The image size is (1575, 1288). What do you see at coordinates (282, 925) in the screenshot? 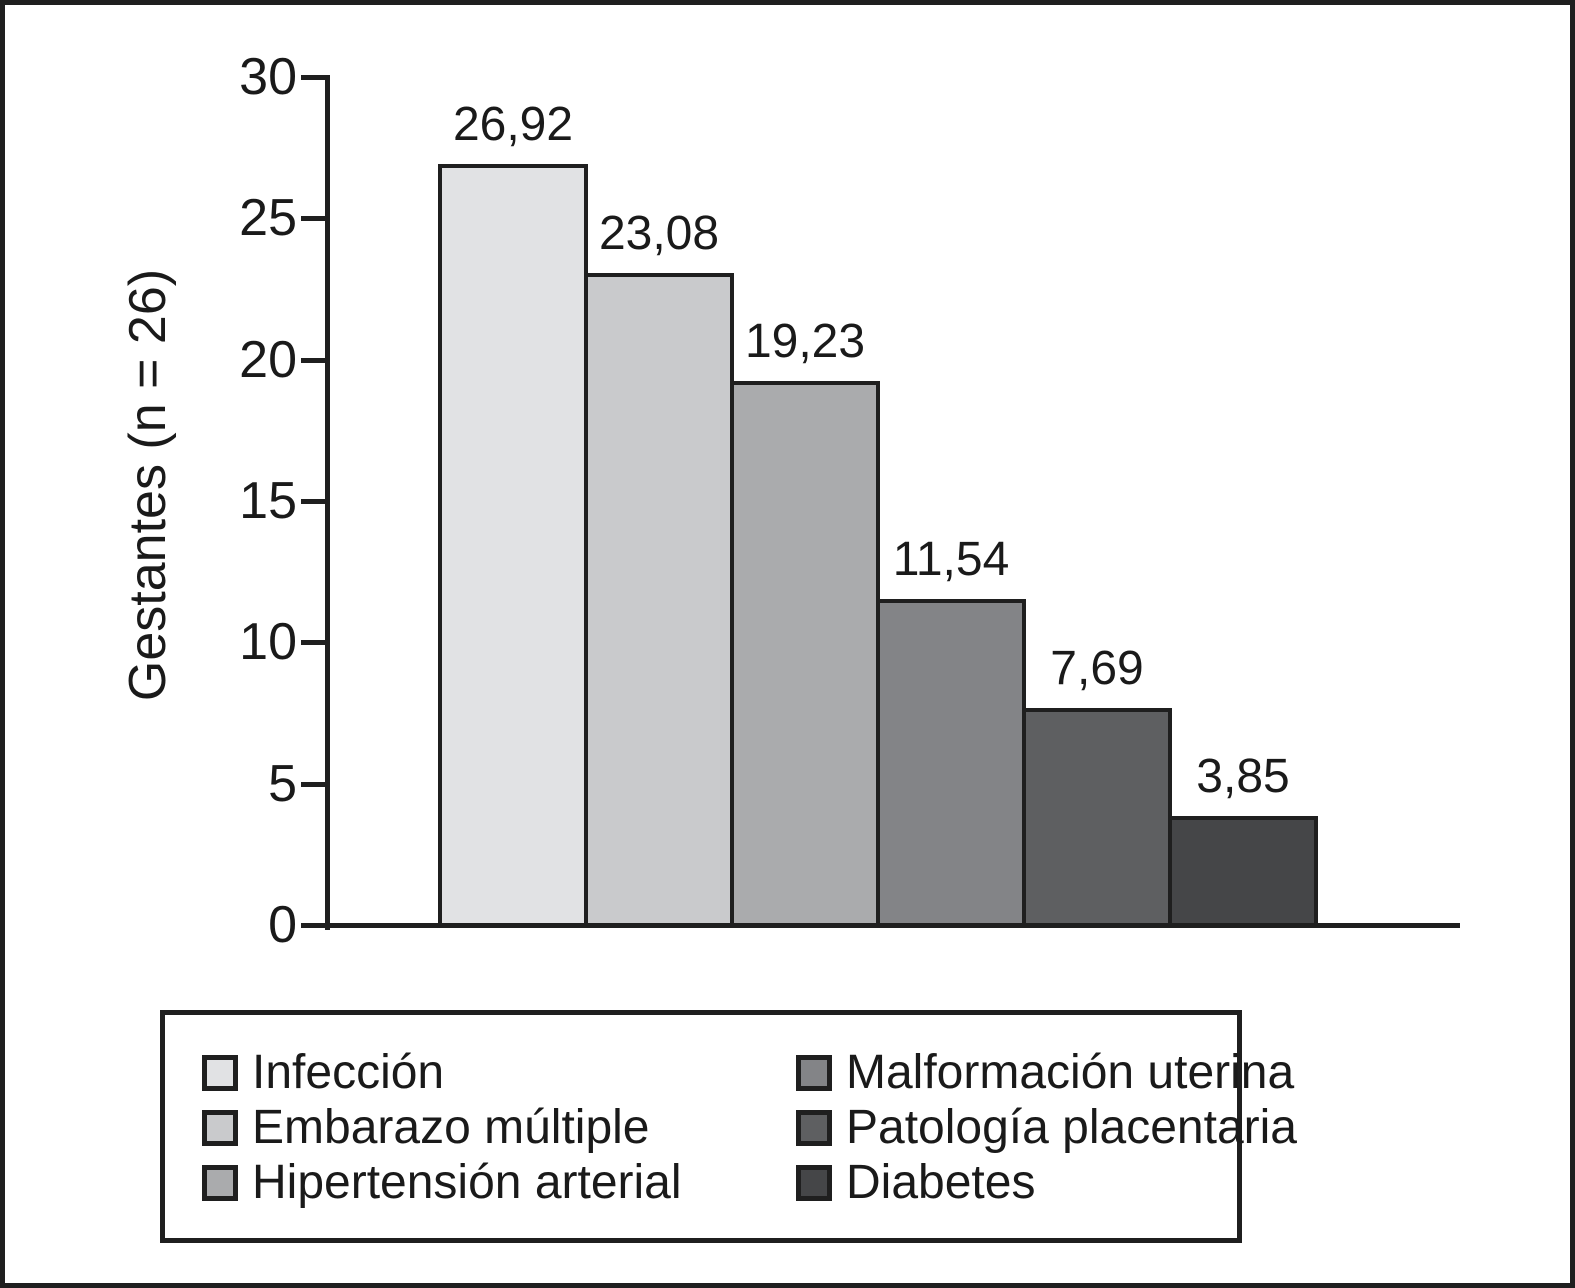
I see `y-tick-label: 0` at bounding box center [282, 925].